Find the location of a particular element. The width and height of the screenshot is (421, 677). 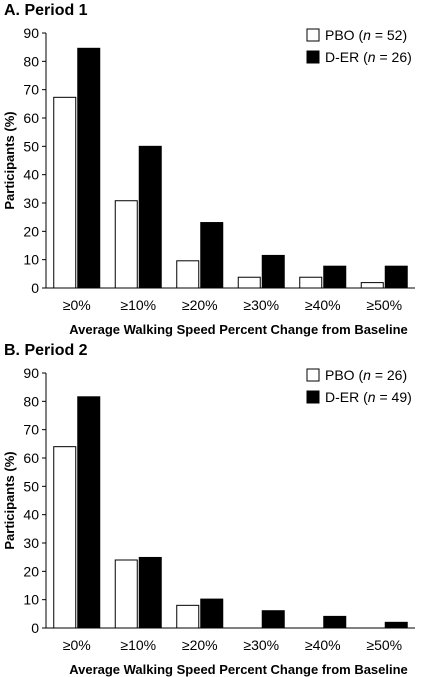

legend-label: D-ER (n = 49) is located at coordinates (368, 397).